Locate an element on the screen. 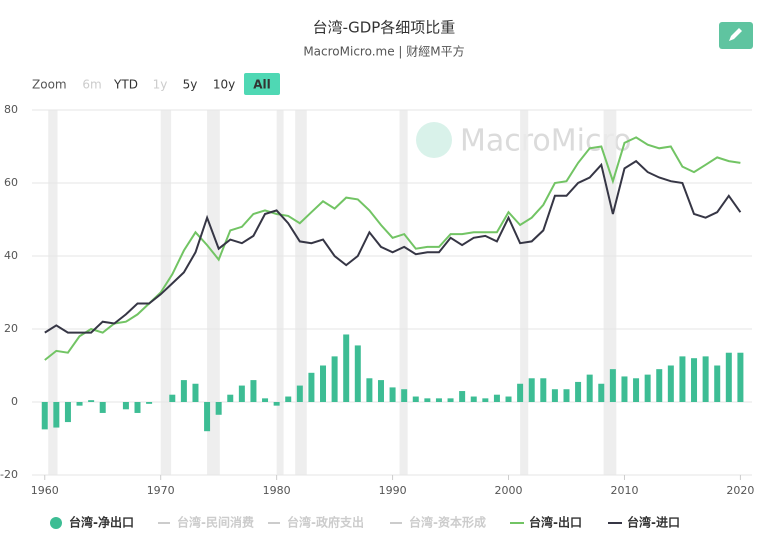 The image size is (769, 549). legend-symbol is located at coordinates (56, 523).